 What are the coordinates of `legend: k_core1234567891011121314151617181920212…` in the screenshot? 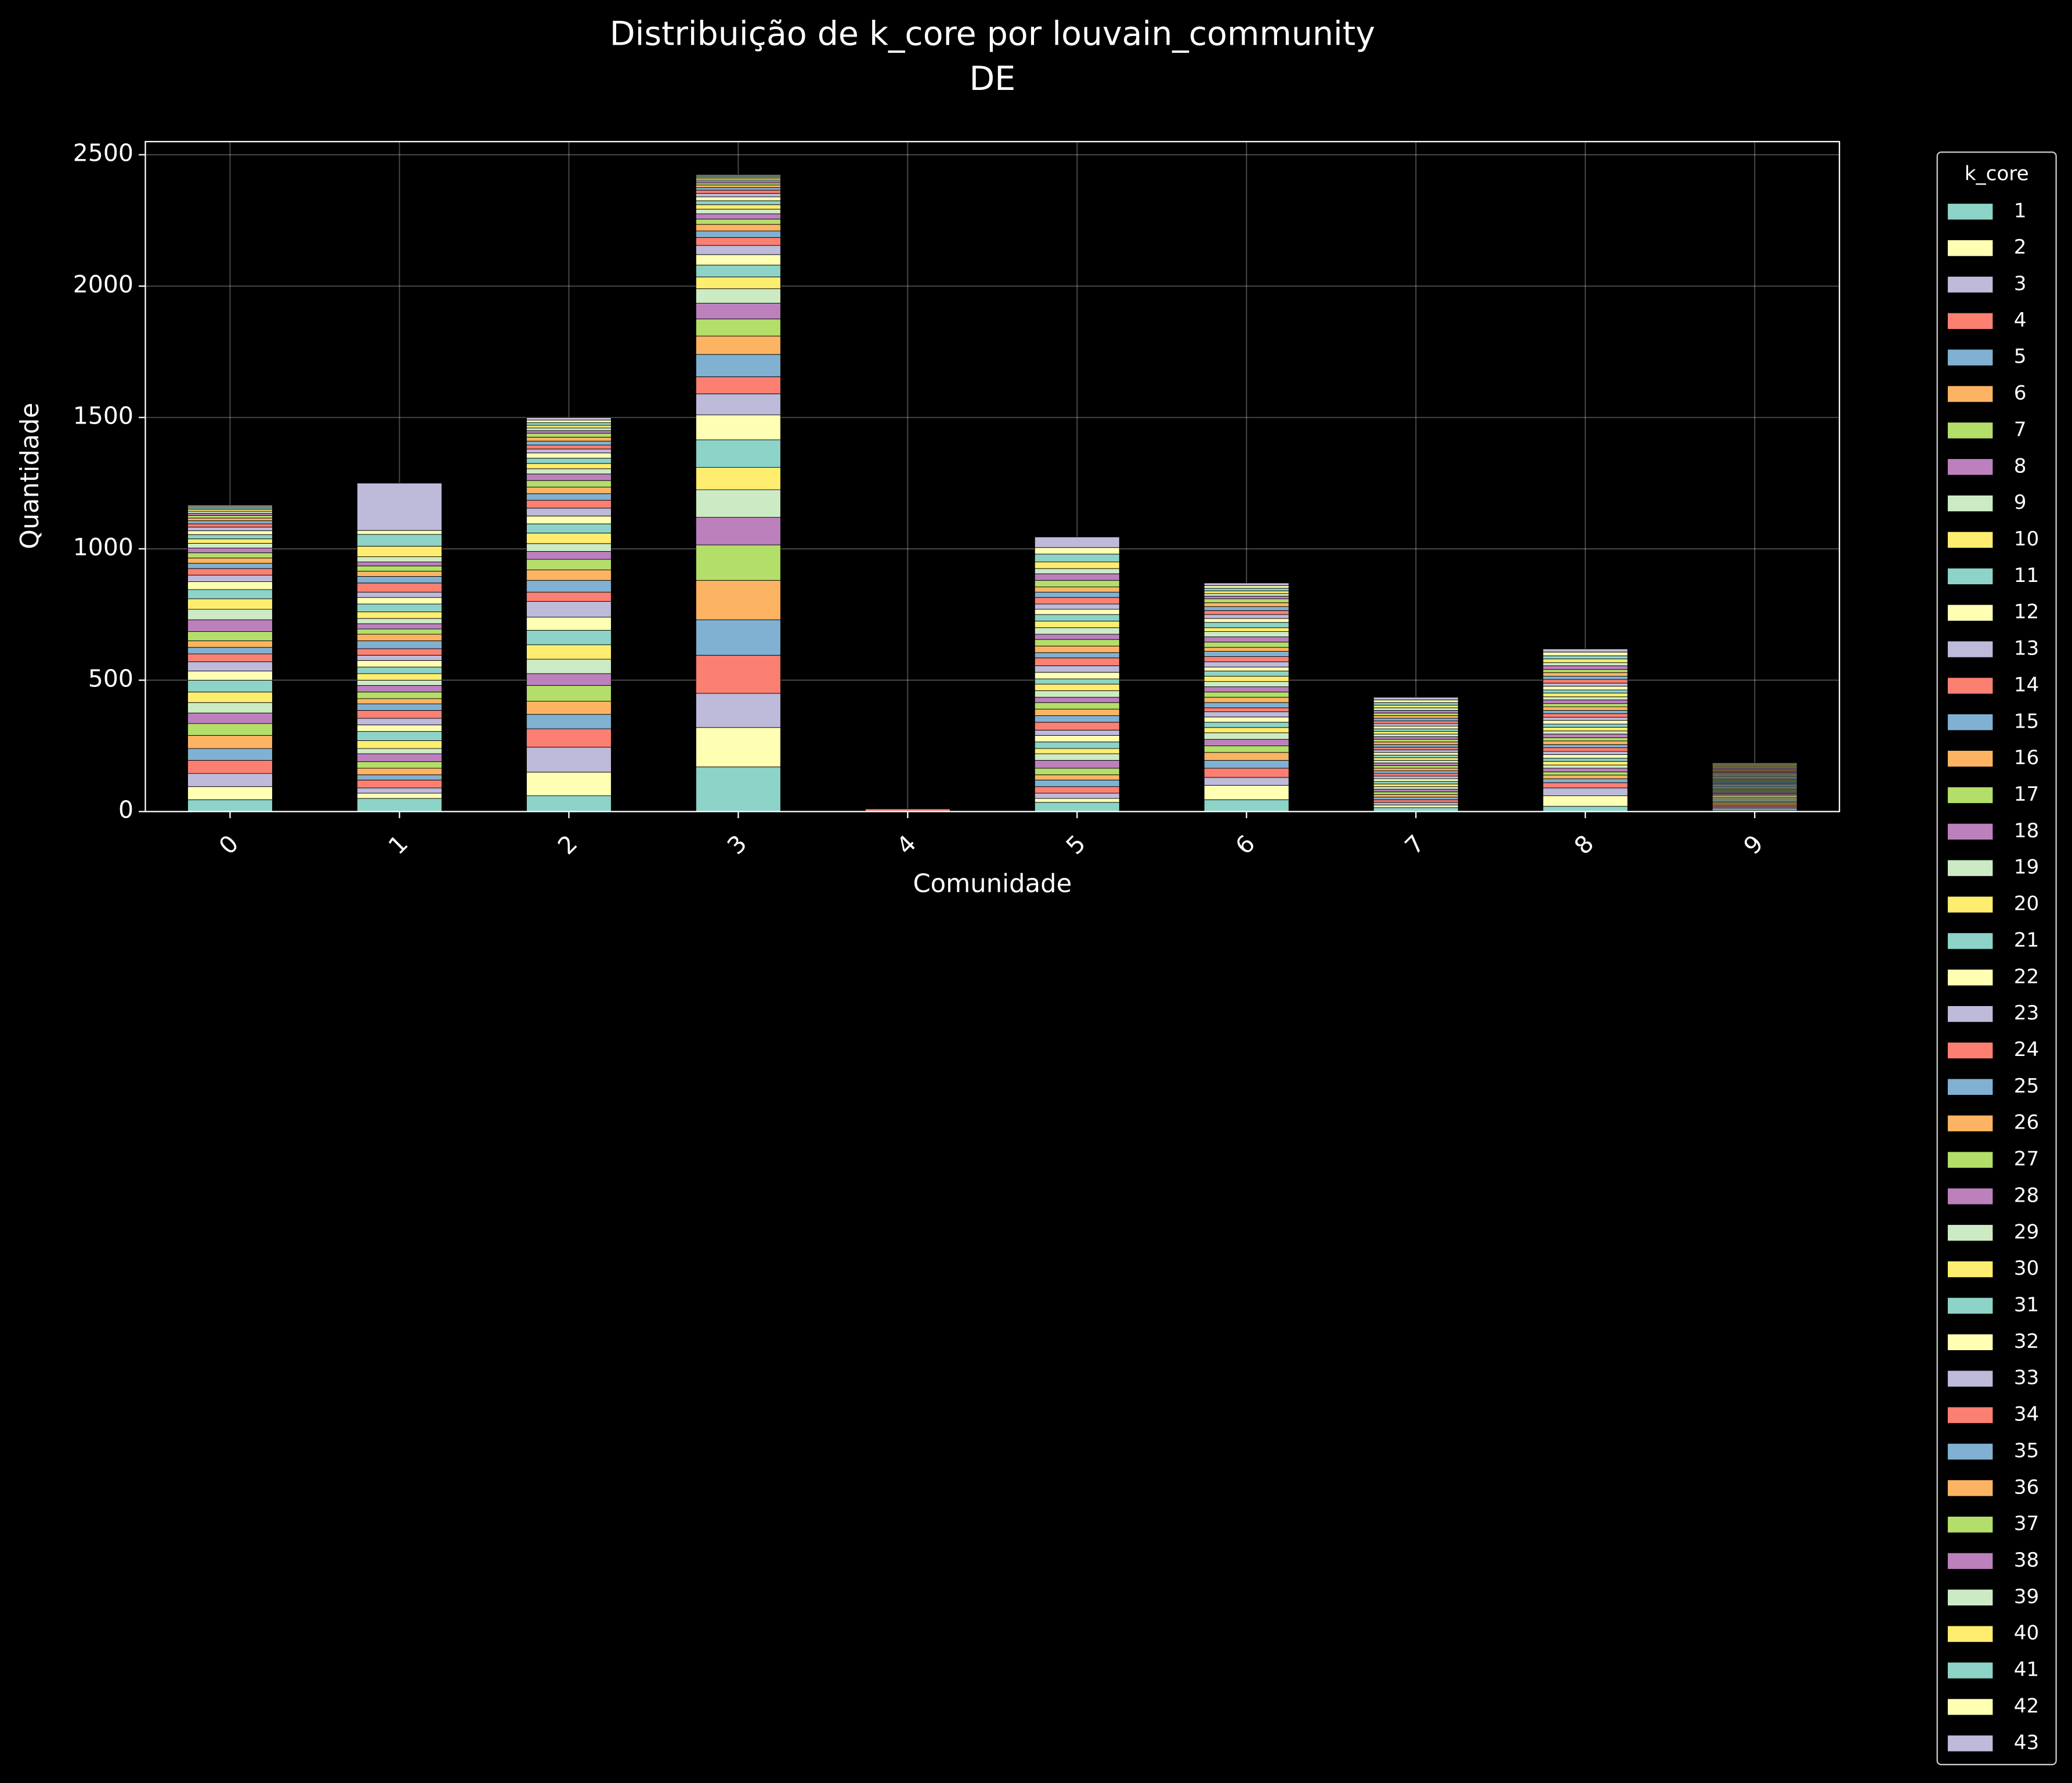 It's located at (1996, 959).